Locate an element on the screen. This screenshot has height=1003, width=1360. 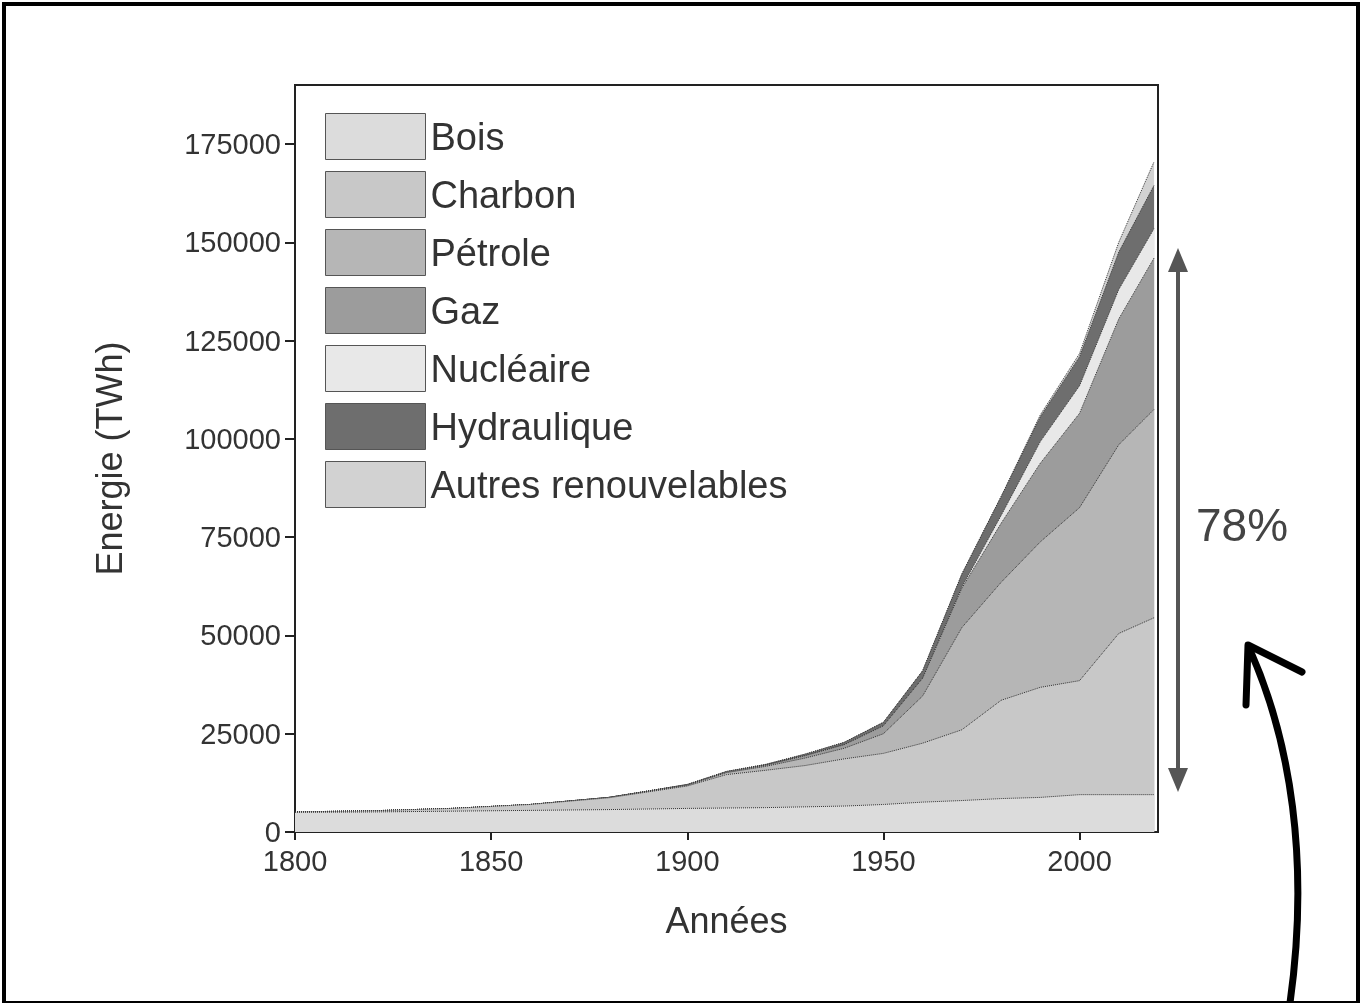
y-tick-label: 125000 is located at coordinates (232, 340).